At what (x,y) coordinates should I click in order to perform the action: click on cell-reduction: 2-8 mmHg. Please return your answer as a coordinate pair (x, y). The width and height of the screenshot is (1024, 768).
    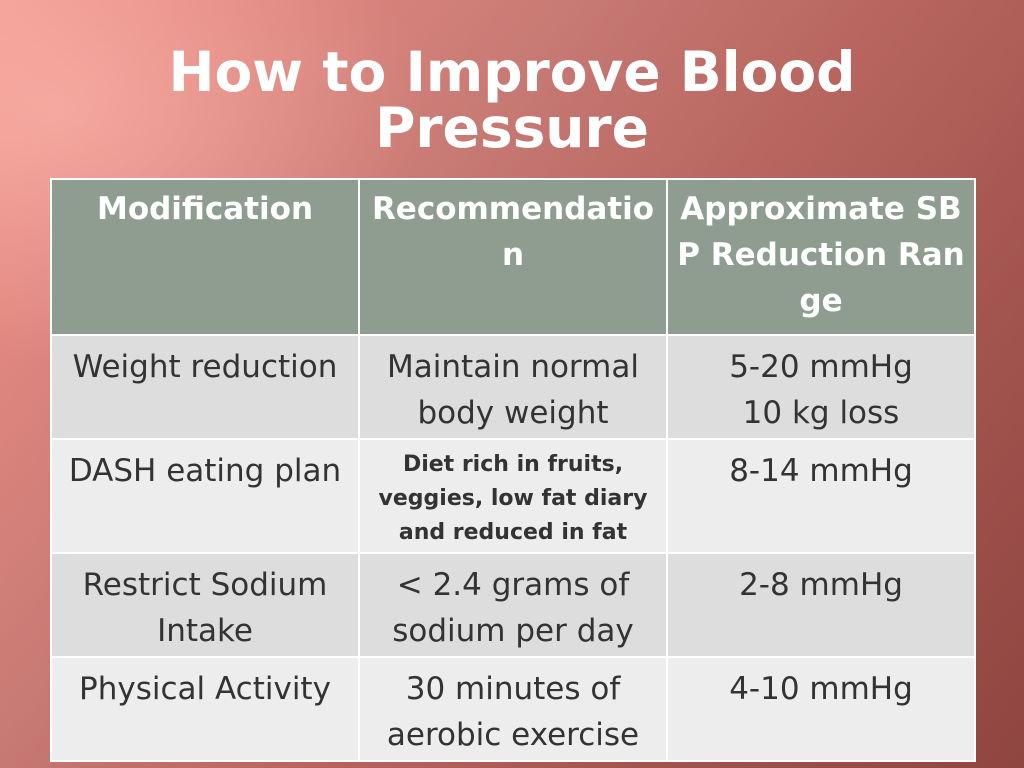
    Looking at the image, I should click on (821, 605).